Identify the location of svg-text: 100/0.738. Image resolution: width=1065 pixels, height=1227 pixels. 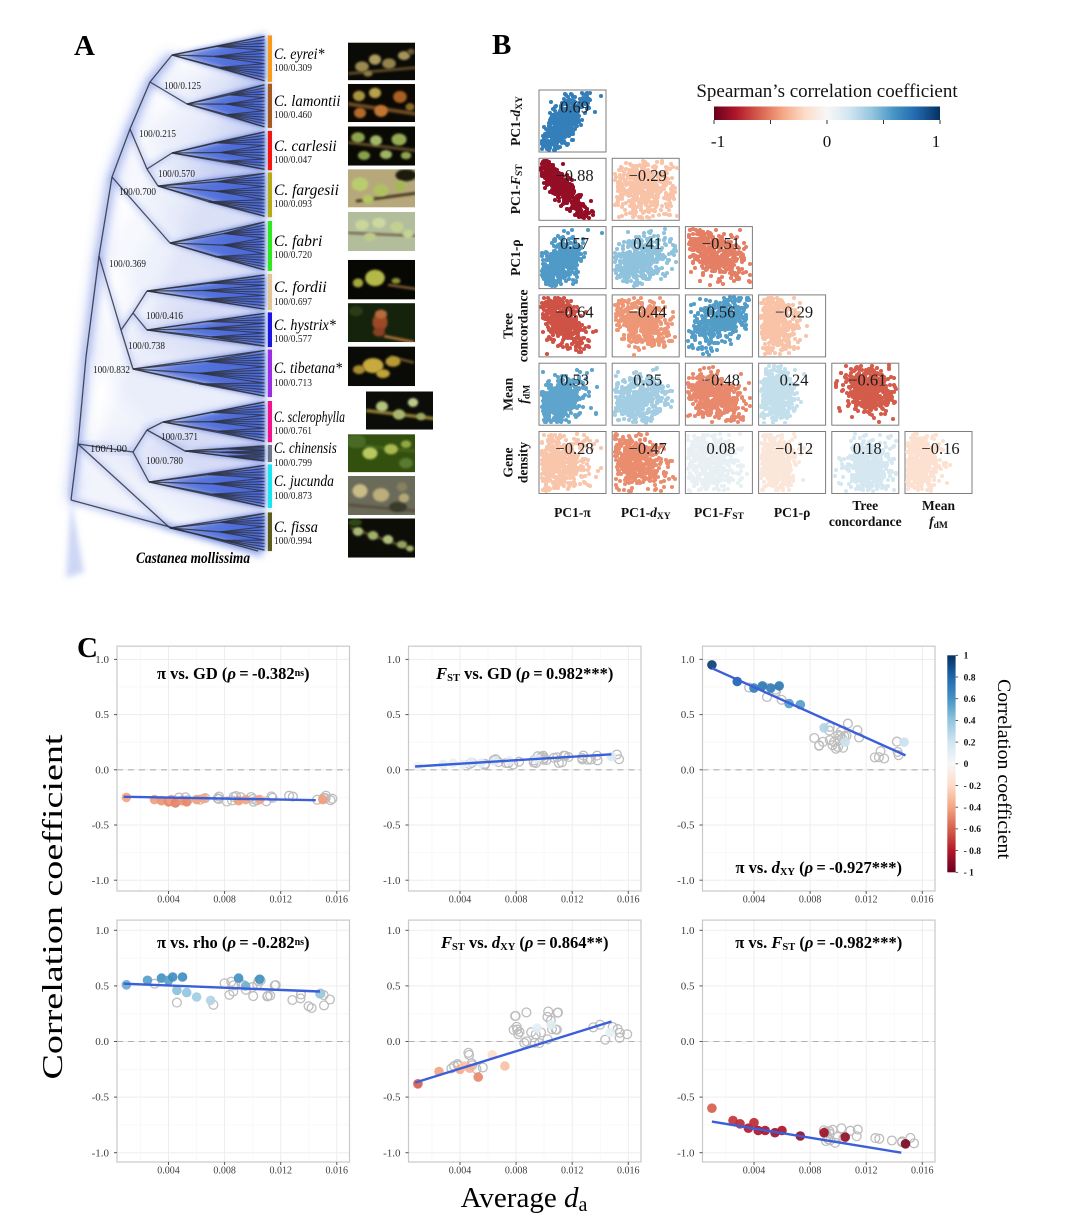
(146, 346).